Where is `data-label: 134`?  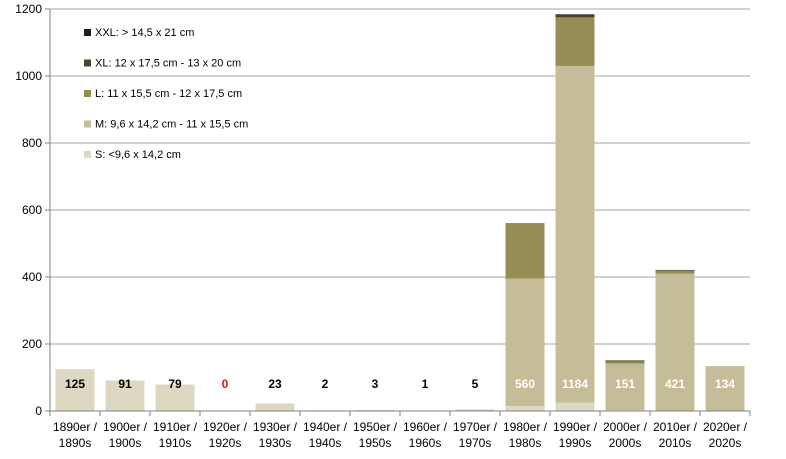
data-label: 134 is located at coordinates (725, 384).